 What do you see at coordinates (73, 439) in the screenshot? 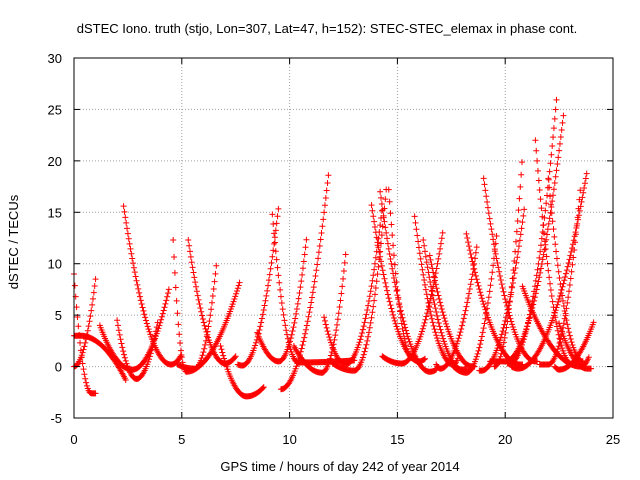
I see `x-tick-label: 0` at bounding box center [73, 439].